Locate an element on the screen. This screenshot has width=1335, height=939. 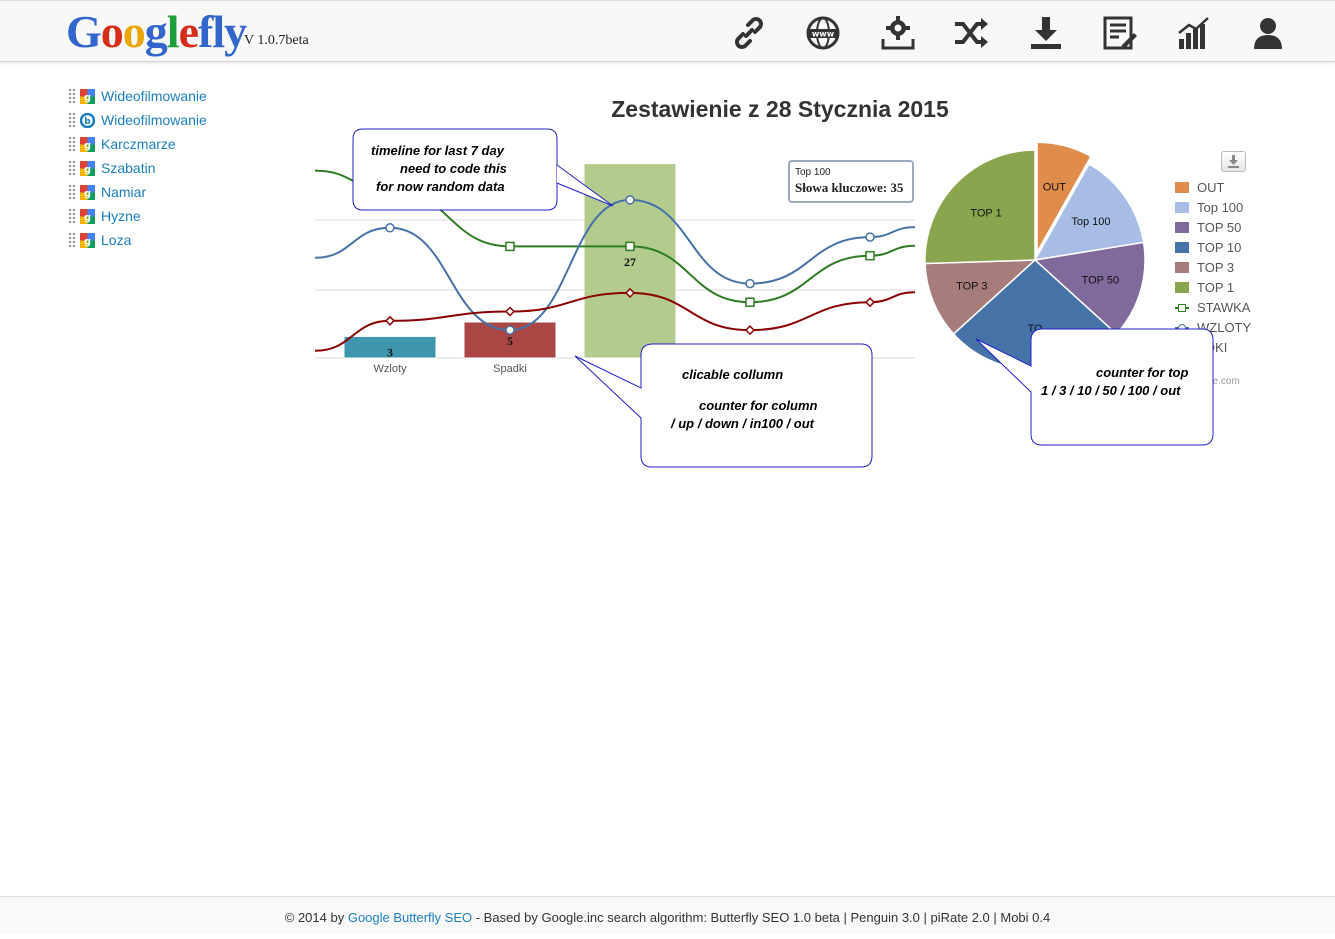
sidebar-item-label: Hyzne is located at coordinates (121, 216).